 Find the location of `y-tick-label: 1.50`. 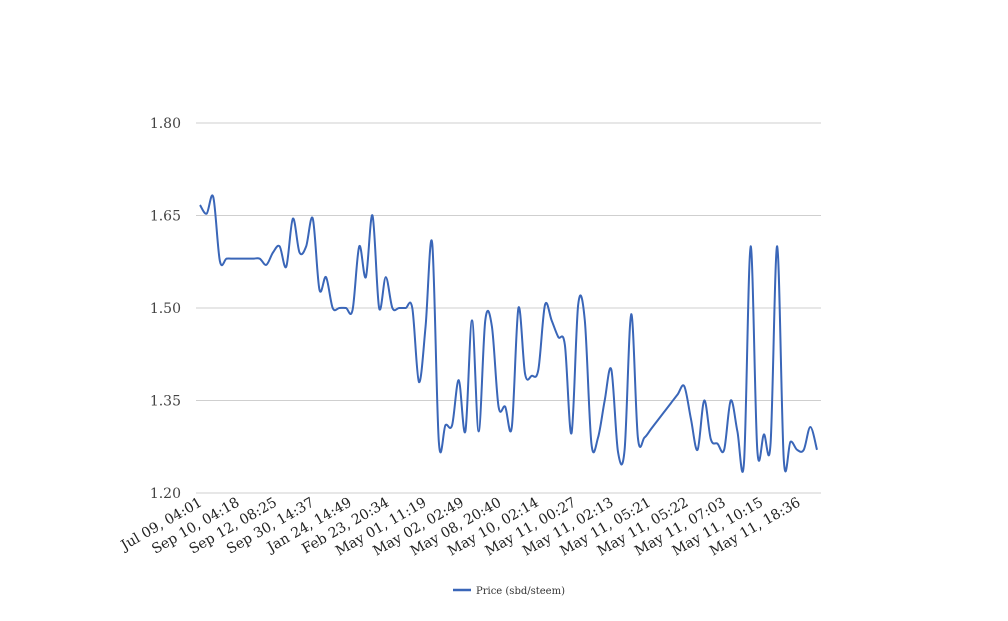

y-tick-label: 1.50 is located at coordinates (165, 309).